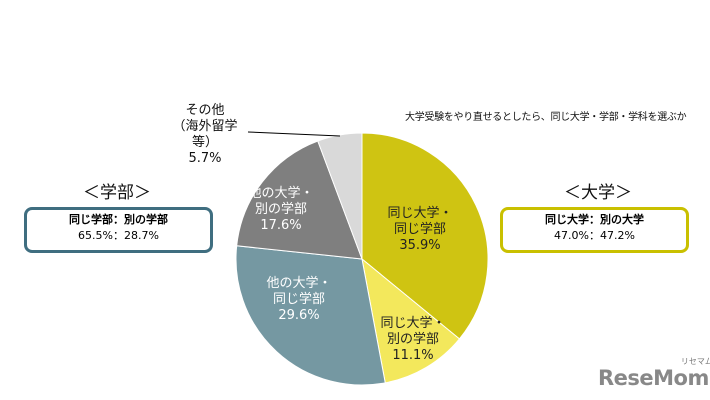 The width and height of the screenshot is (710, 400). I want to click on slice-value: 35.9%, so click(420, 245).